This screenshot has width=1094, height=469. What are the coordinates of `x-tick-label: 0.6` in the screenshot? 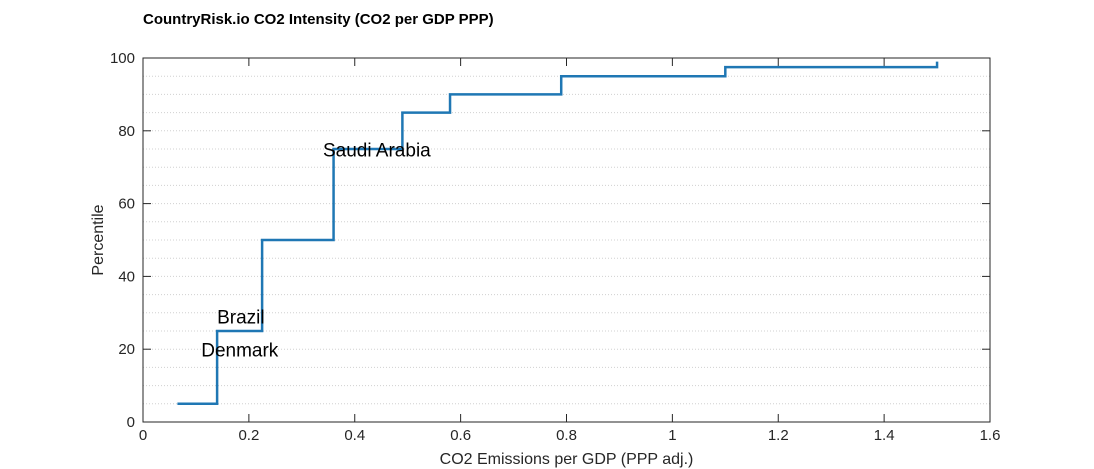 It's located at (460, 435).